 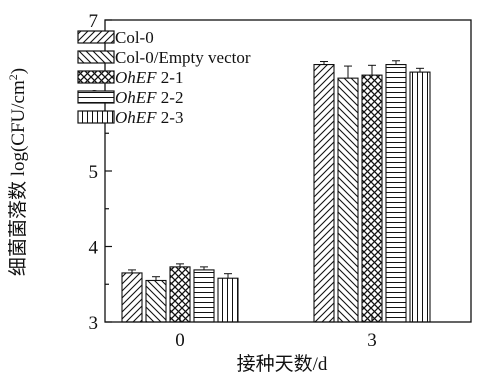 I want to click on legend-label-2: OhEF 2-1, so click(x=149, y=77).